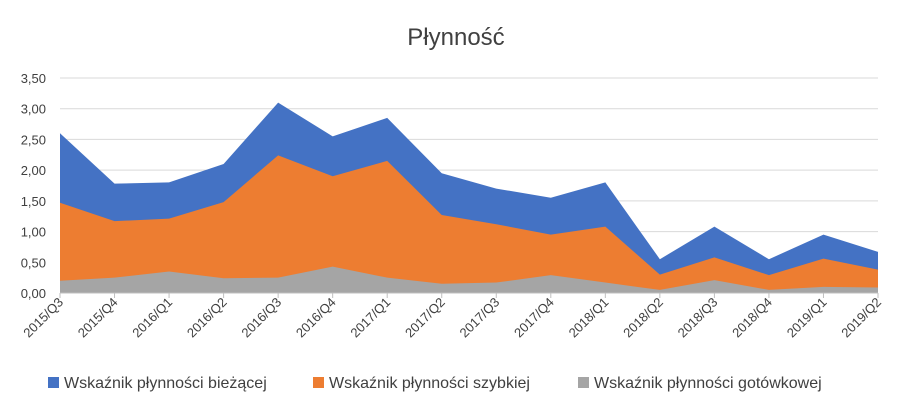  Describe the element at coordinates (33, 139) in the screenshot. I see `y-tick-label: 2,50` at that location.